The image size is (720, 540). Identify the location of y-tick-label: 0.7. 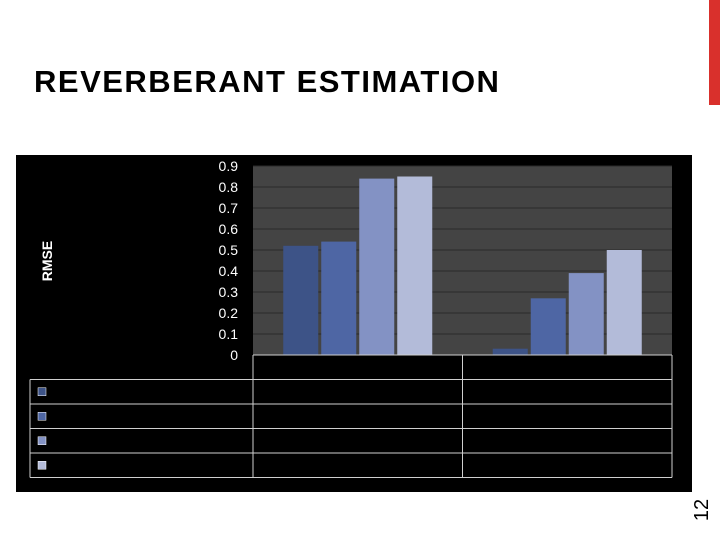
(229, 208).